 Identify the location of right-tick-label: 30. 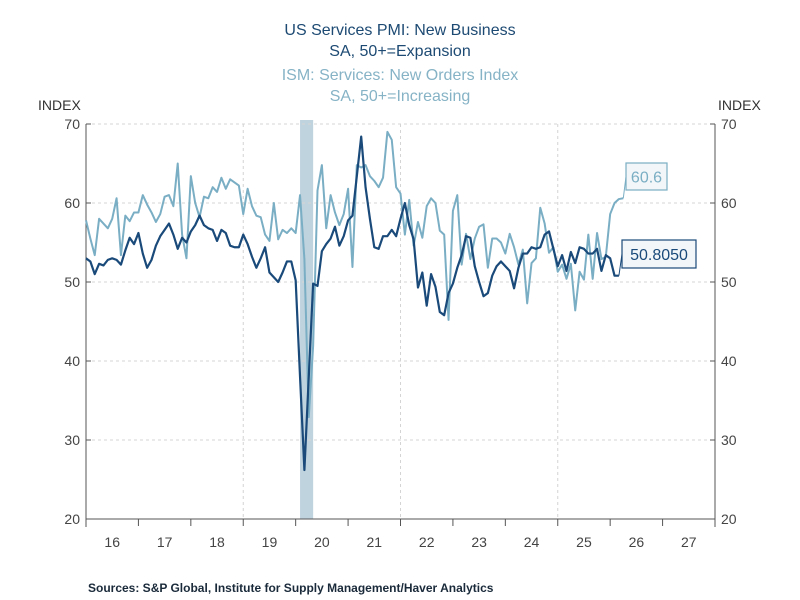
(729, 440).